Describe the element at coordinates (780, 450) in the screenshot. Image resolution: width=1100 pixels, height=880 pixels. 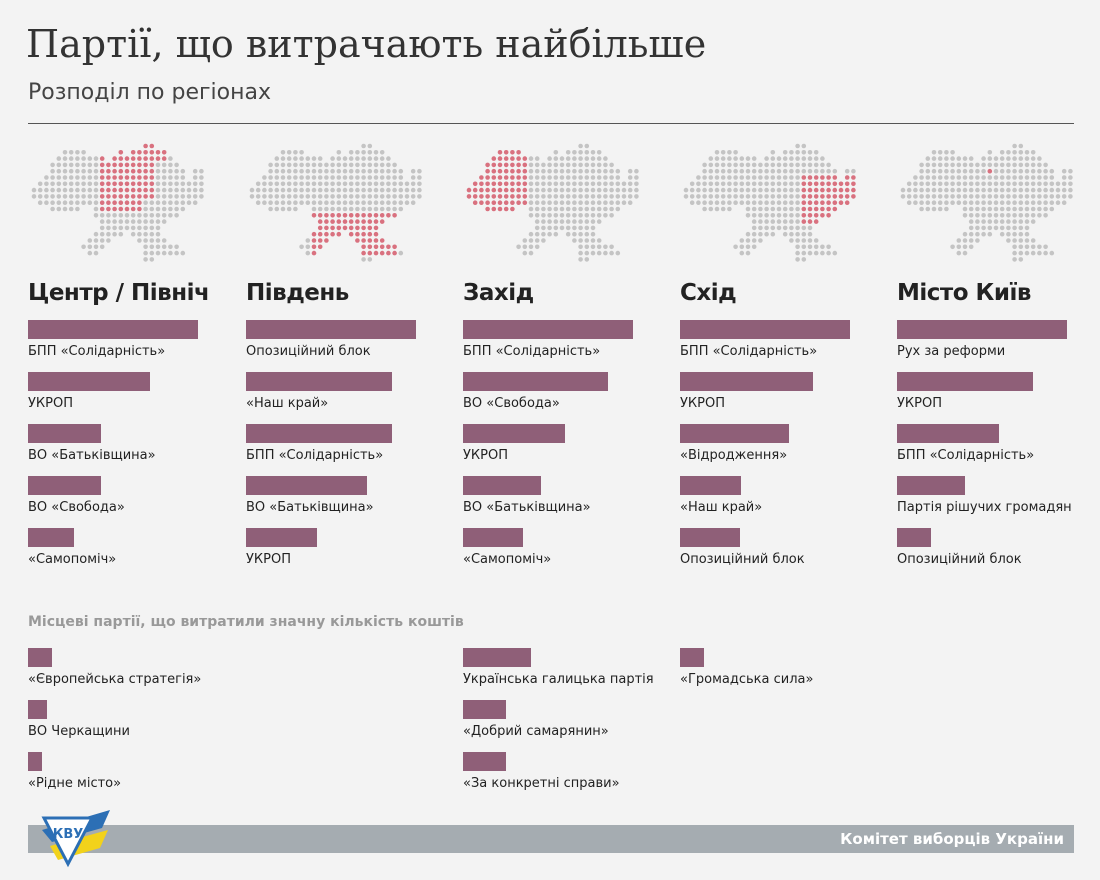
I see `bar-item: «Відродження»` at that location.